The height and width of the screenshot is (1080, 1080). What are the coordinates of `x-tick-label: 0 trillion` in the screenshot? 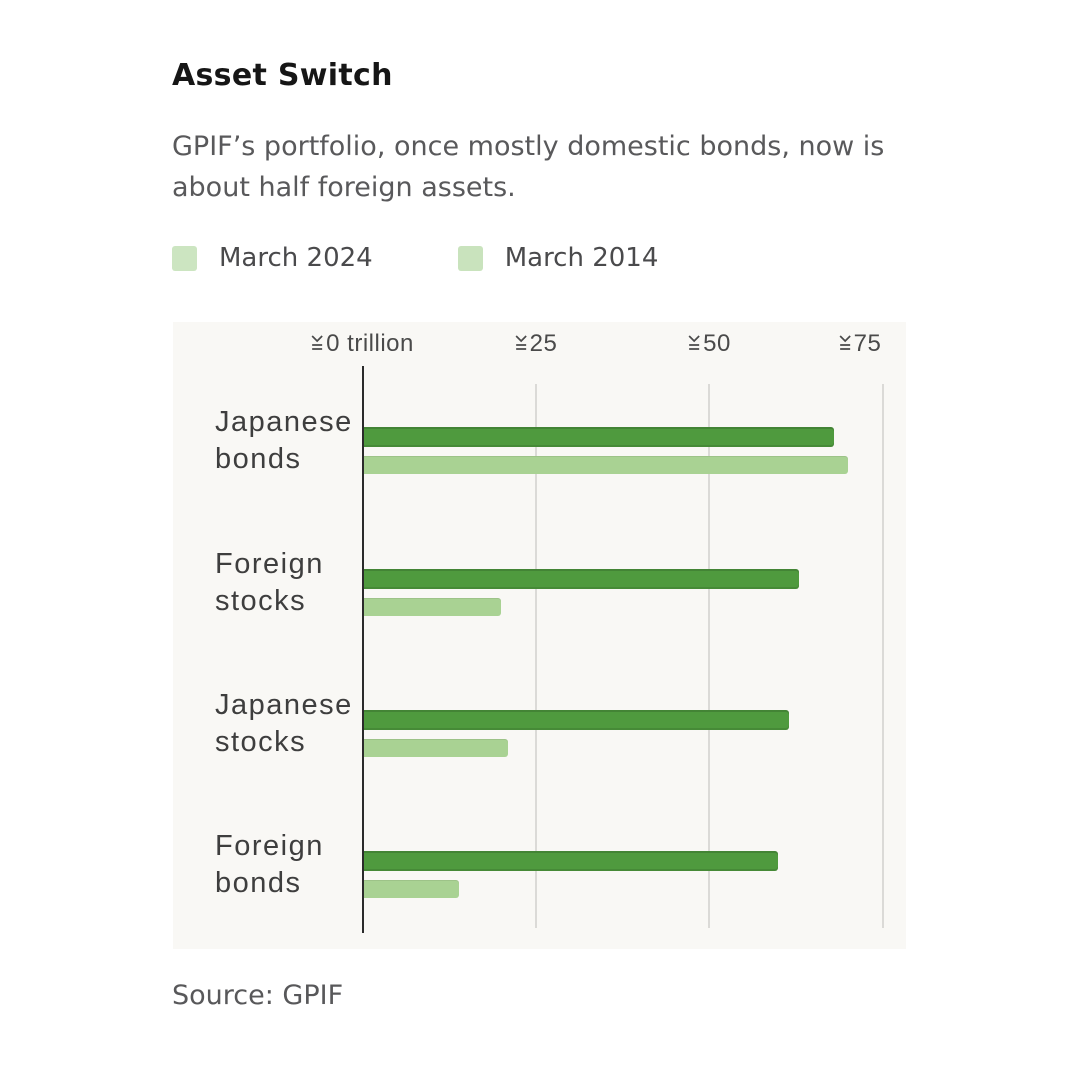 It's located at (370, 343).